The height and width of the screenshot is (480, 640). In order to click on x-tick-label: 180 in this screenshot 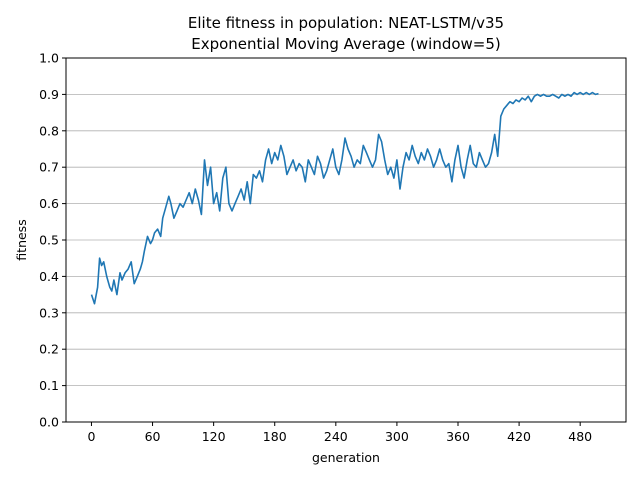, I will do `click(275, 436)`.